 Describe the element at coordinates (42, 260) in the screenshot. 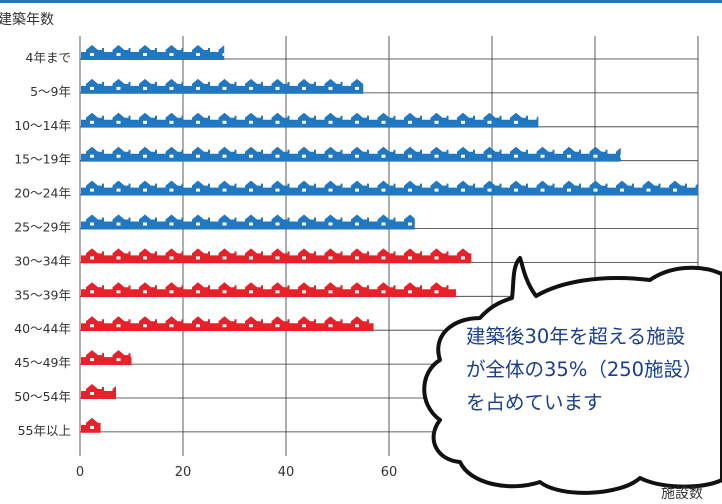

I see `y-tick-label: 30～34年` at that location.